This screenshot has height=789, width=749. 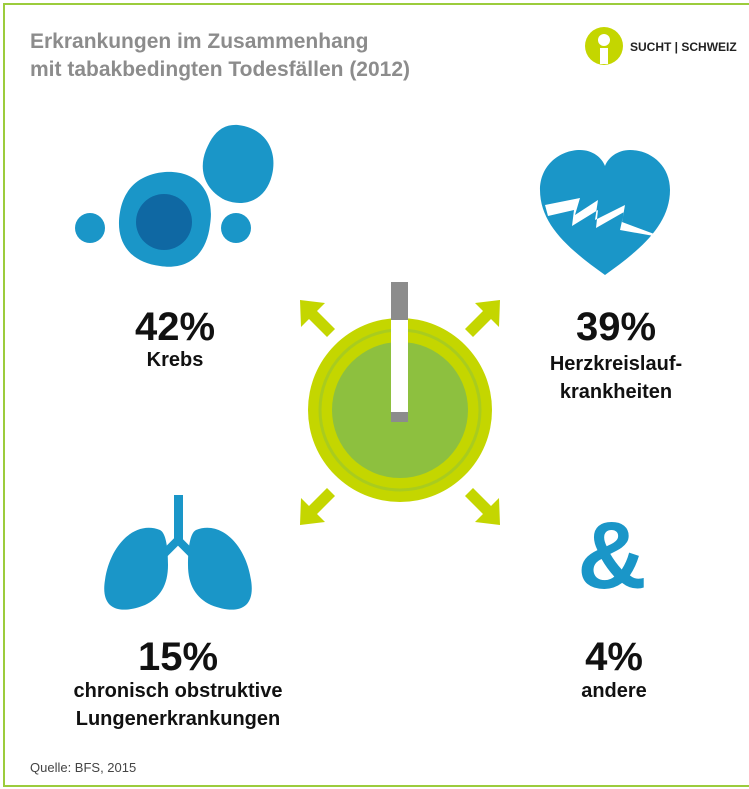 What do you see at coordinates (178, 657) in the screenshot?
I see `percent: 15%` at bounding box center [178, 657].